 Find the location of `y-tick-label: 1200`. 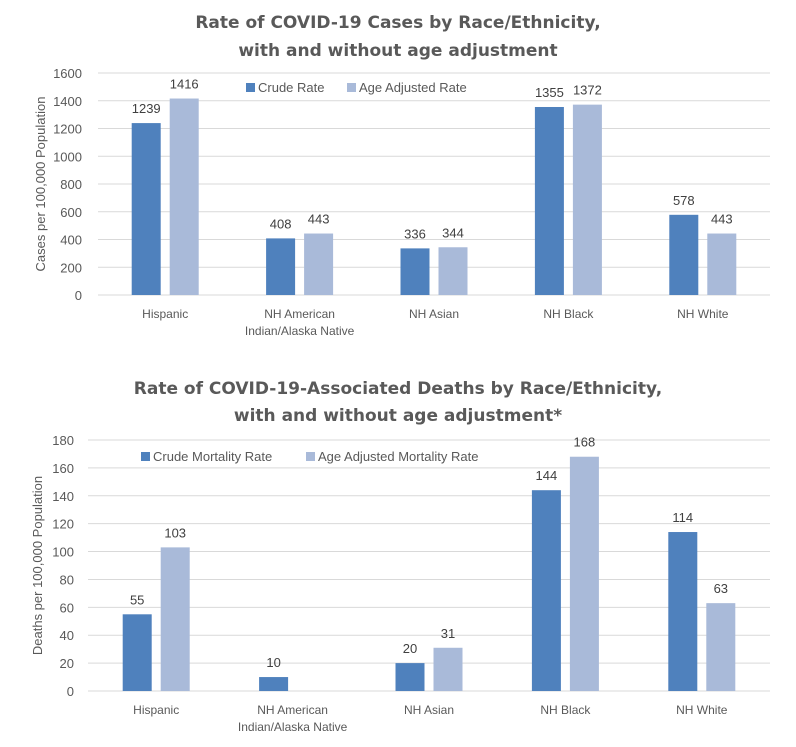

y-tick-label: 1200 is located at coordinates (67, 129).